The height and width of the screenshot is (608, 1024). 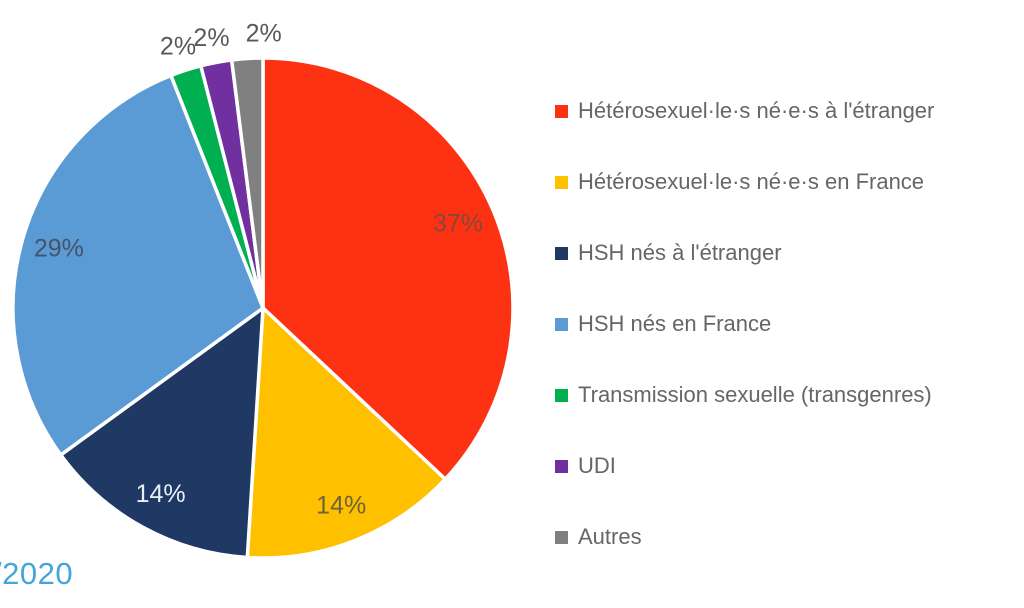 What do you see at coordinates (59, 249) in the screenshot?
I see `slice-value-label-4: 29%` at bounding box center [59, 249].